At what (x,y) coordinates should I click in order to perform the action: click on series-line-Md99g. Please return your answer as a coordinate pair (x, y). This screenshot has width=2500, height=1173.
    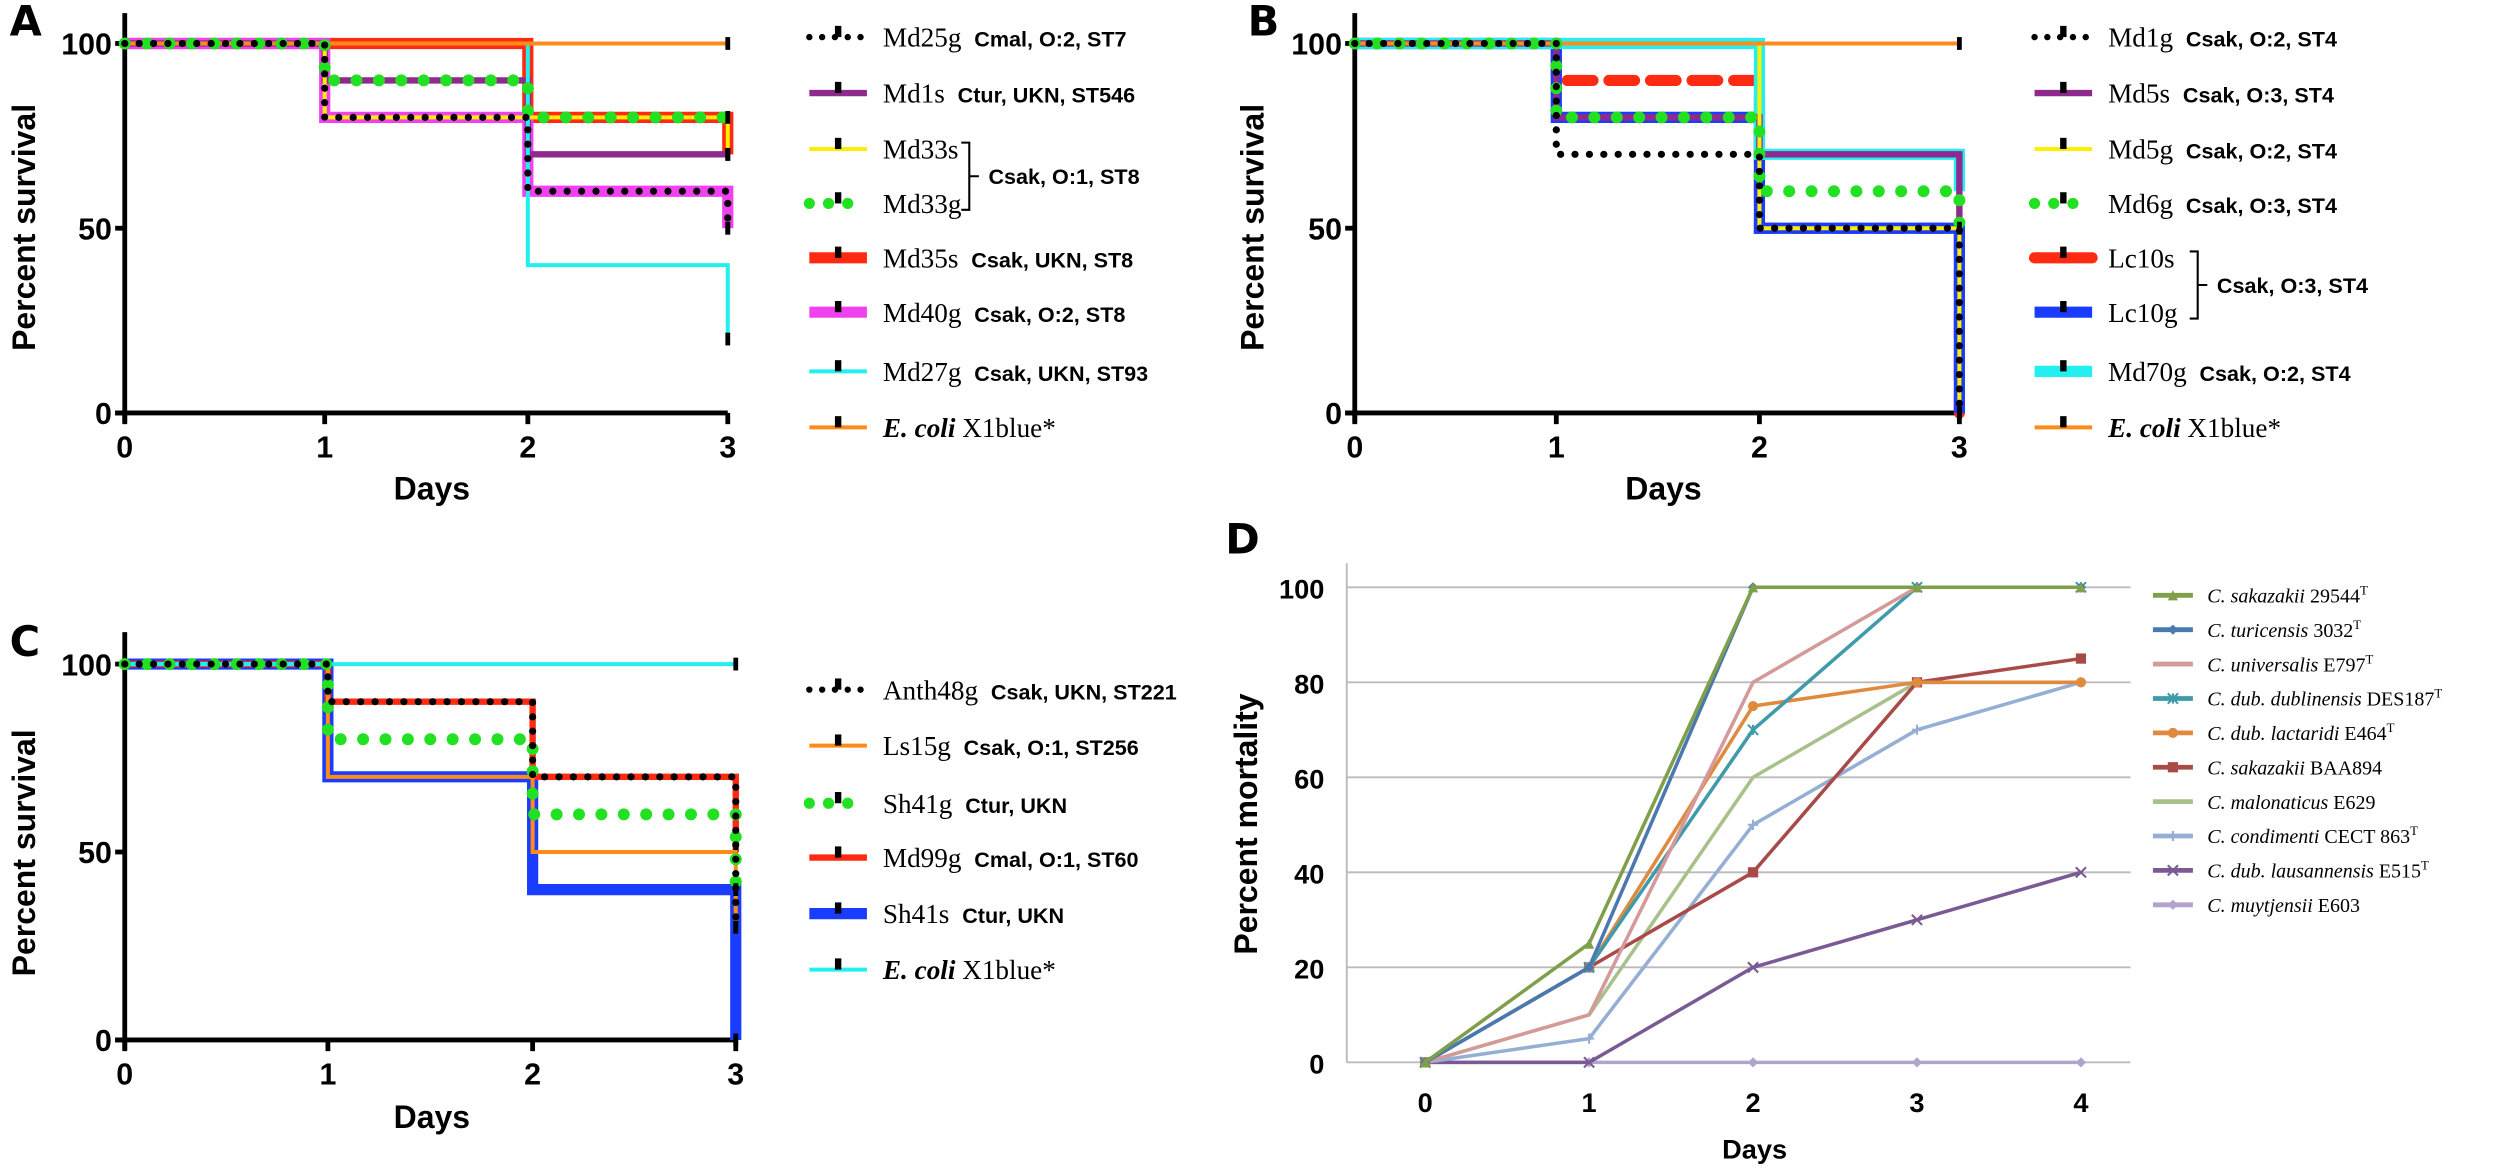
    Looking at the image, I should click on (431, 756).